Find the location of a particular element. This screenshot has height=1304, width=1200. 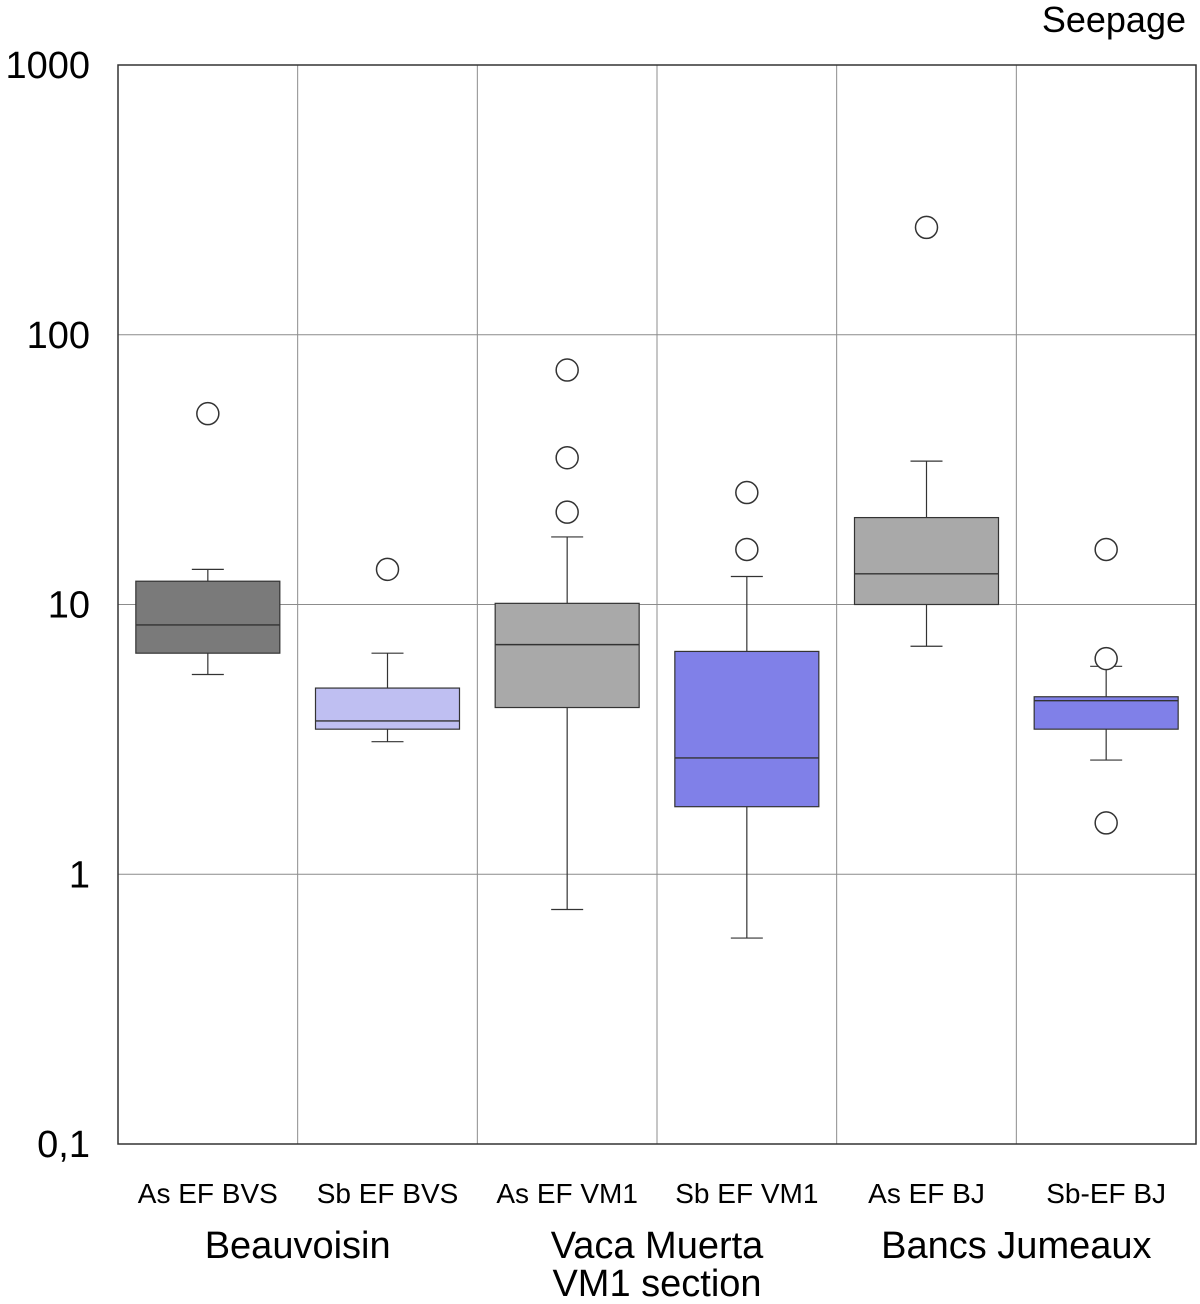

group-label: Beauvoisin is located at coordinates (298, 1246).